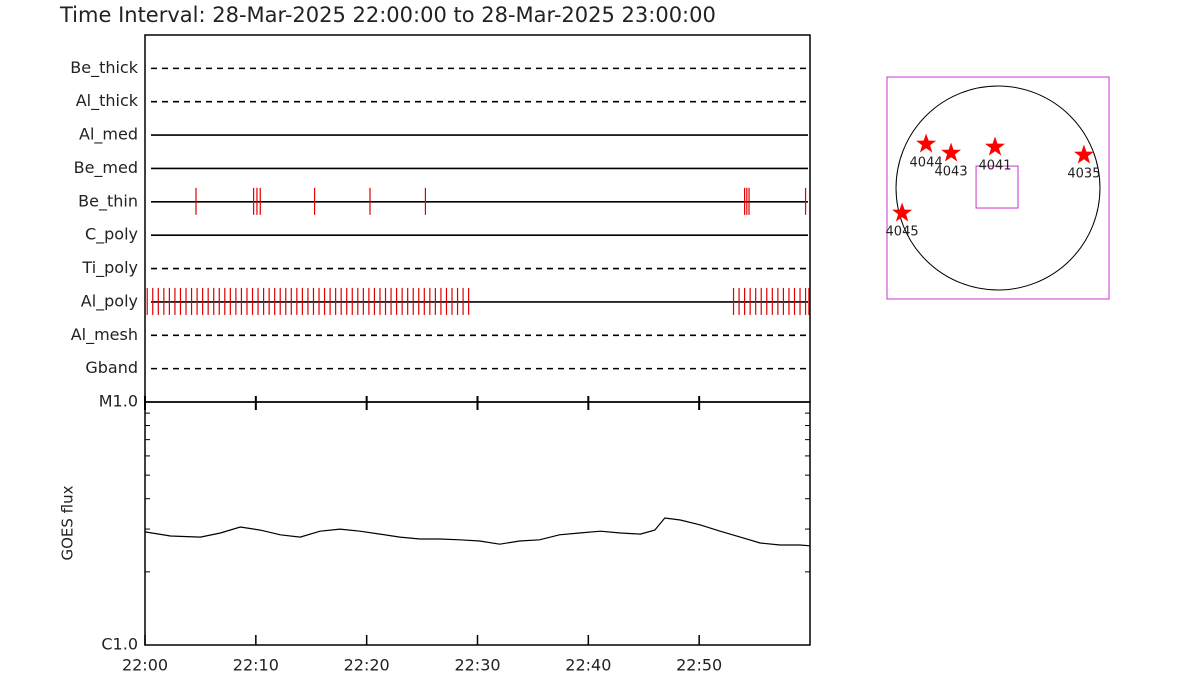  Describe the element at coordinates (477, 532) in the screenshot. I see `goes-curve` at that location.